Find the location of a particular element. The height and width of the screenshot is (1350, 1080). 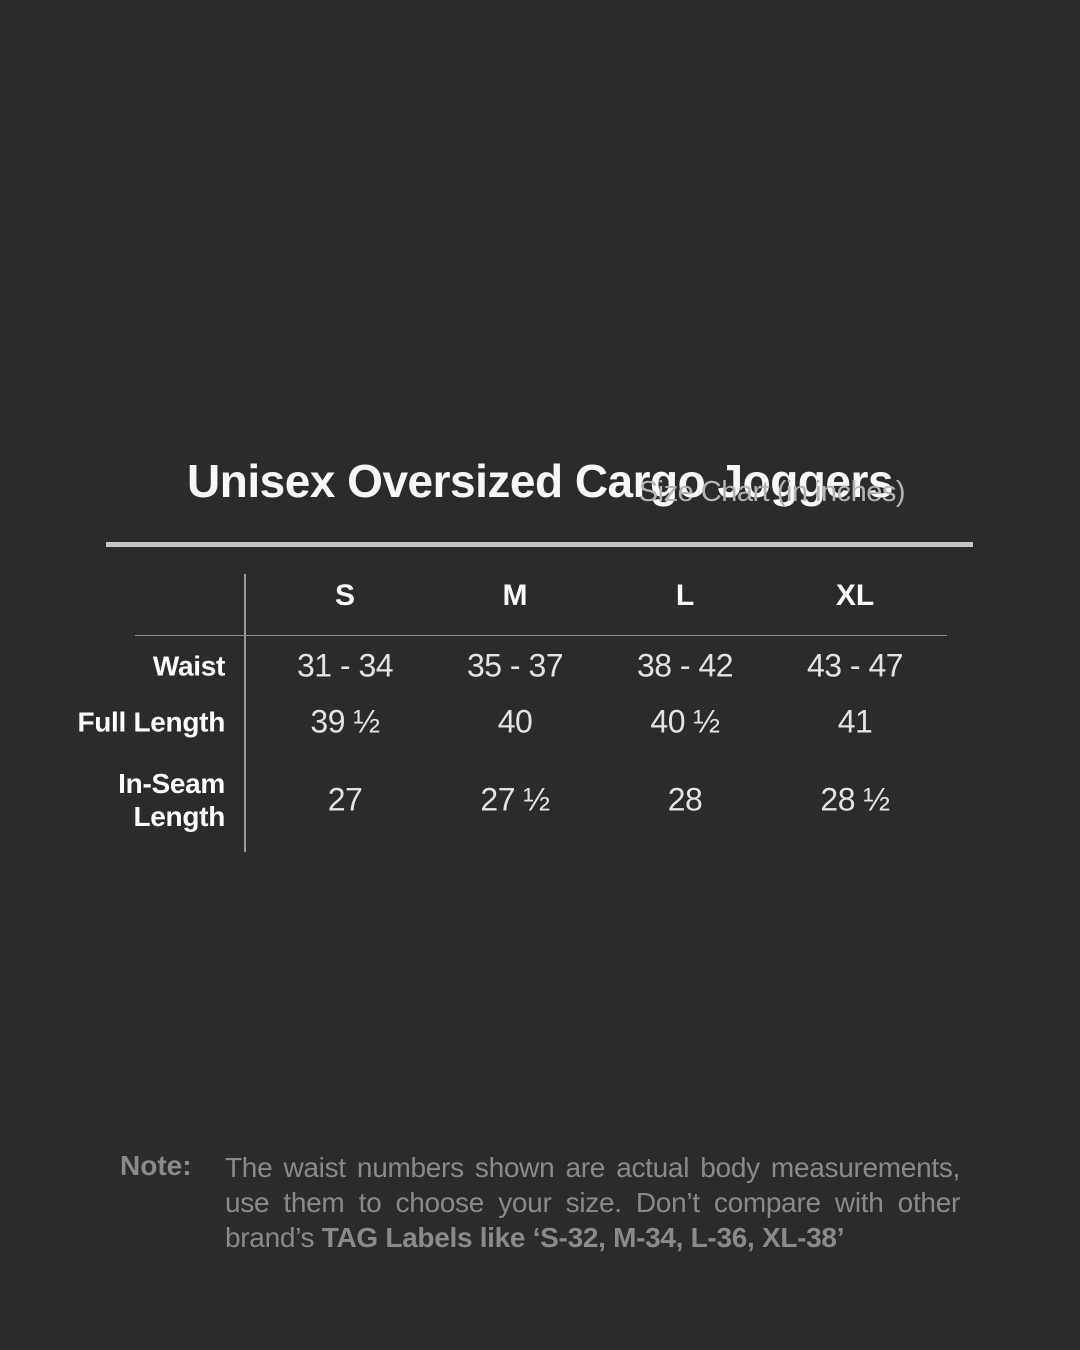

table-cell: 41 is located at coordinates (855, 721).